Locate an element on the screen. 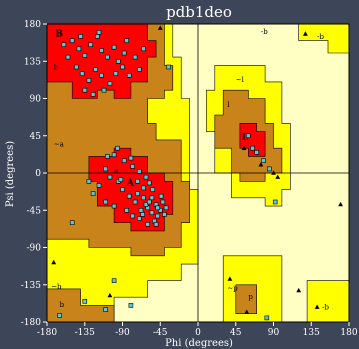  x-tick-label: -45 is located at coordinates (160, 333).